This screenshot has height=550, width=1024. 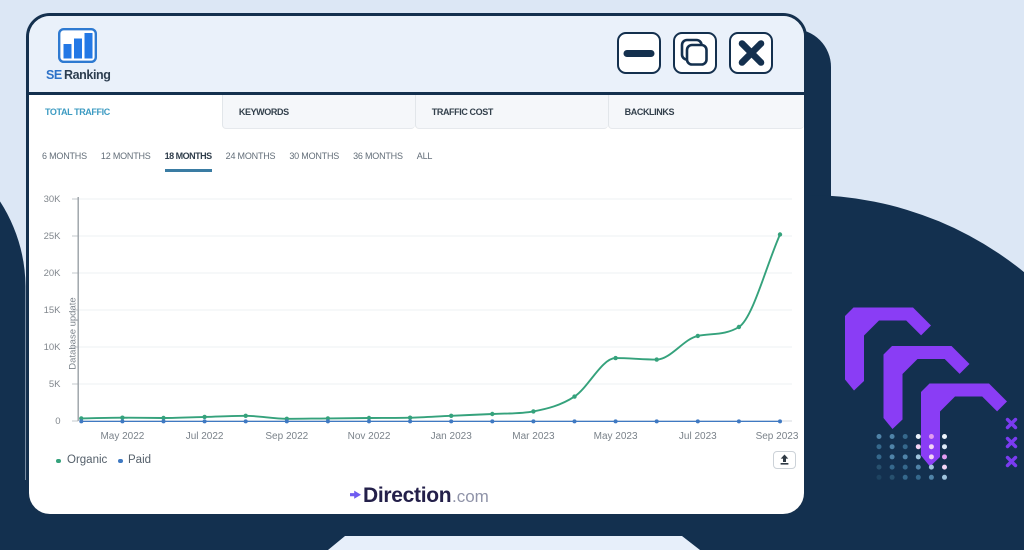 What do you see at coordinates (73, 333) in the screenshot?
I see `svg-text: Database update` at bounding box center [73, 333].